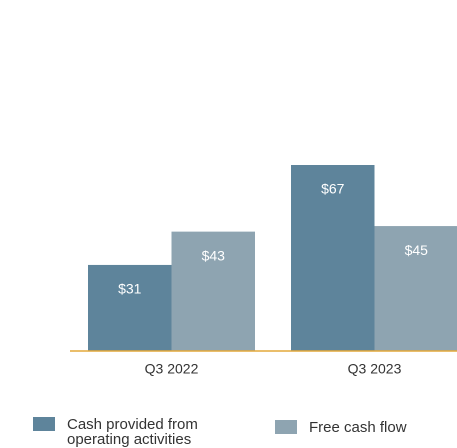 This screenshot has width=457, height=448. I want to click on data-label: $31, so click(130, 289).